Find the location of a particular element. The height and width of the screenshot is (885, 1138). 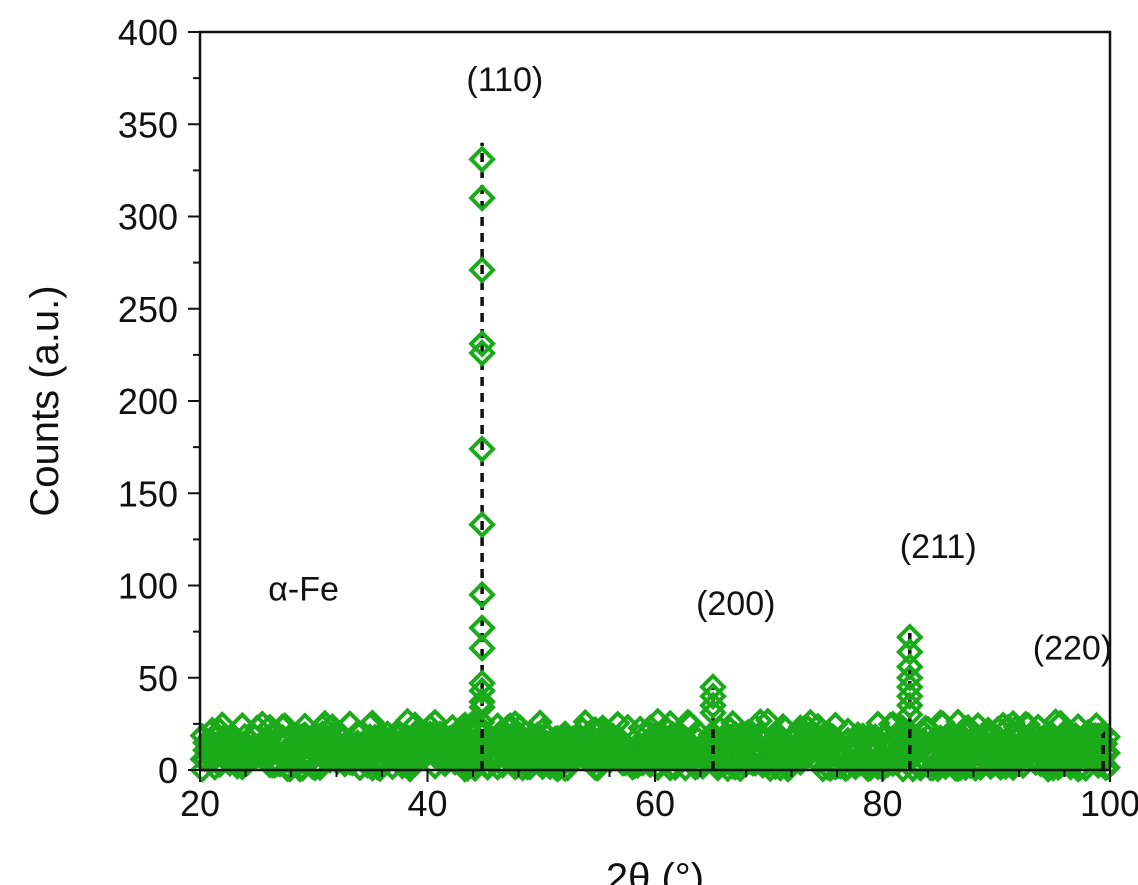

y-tick-label: 200 is located at coordinates (148, 401).